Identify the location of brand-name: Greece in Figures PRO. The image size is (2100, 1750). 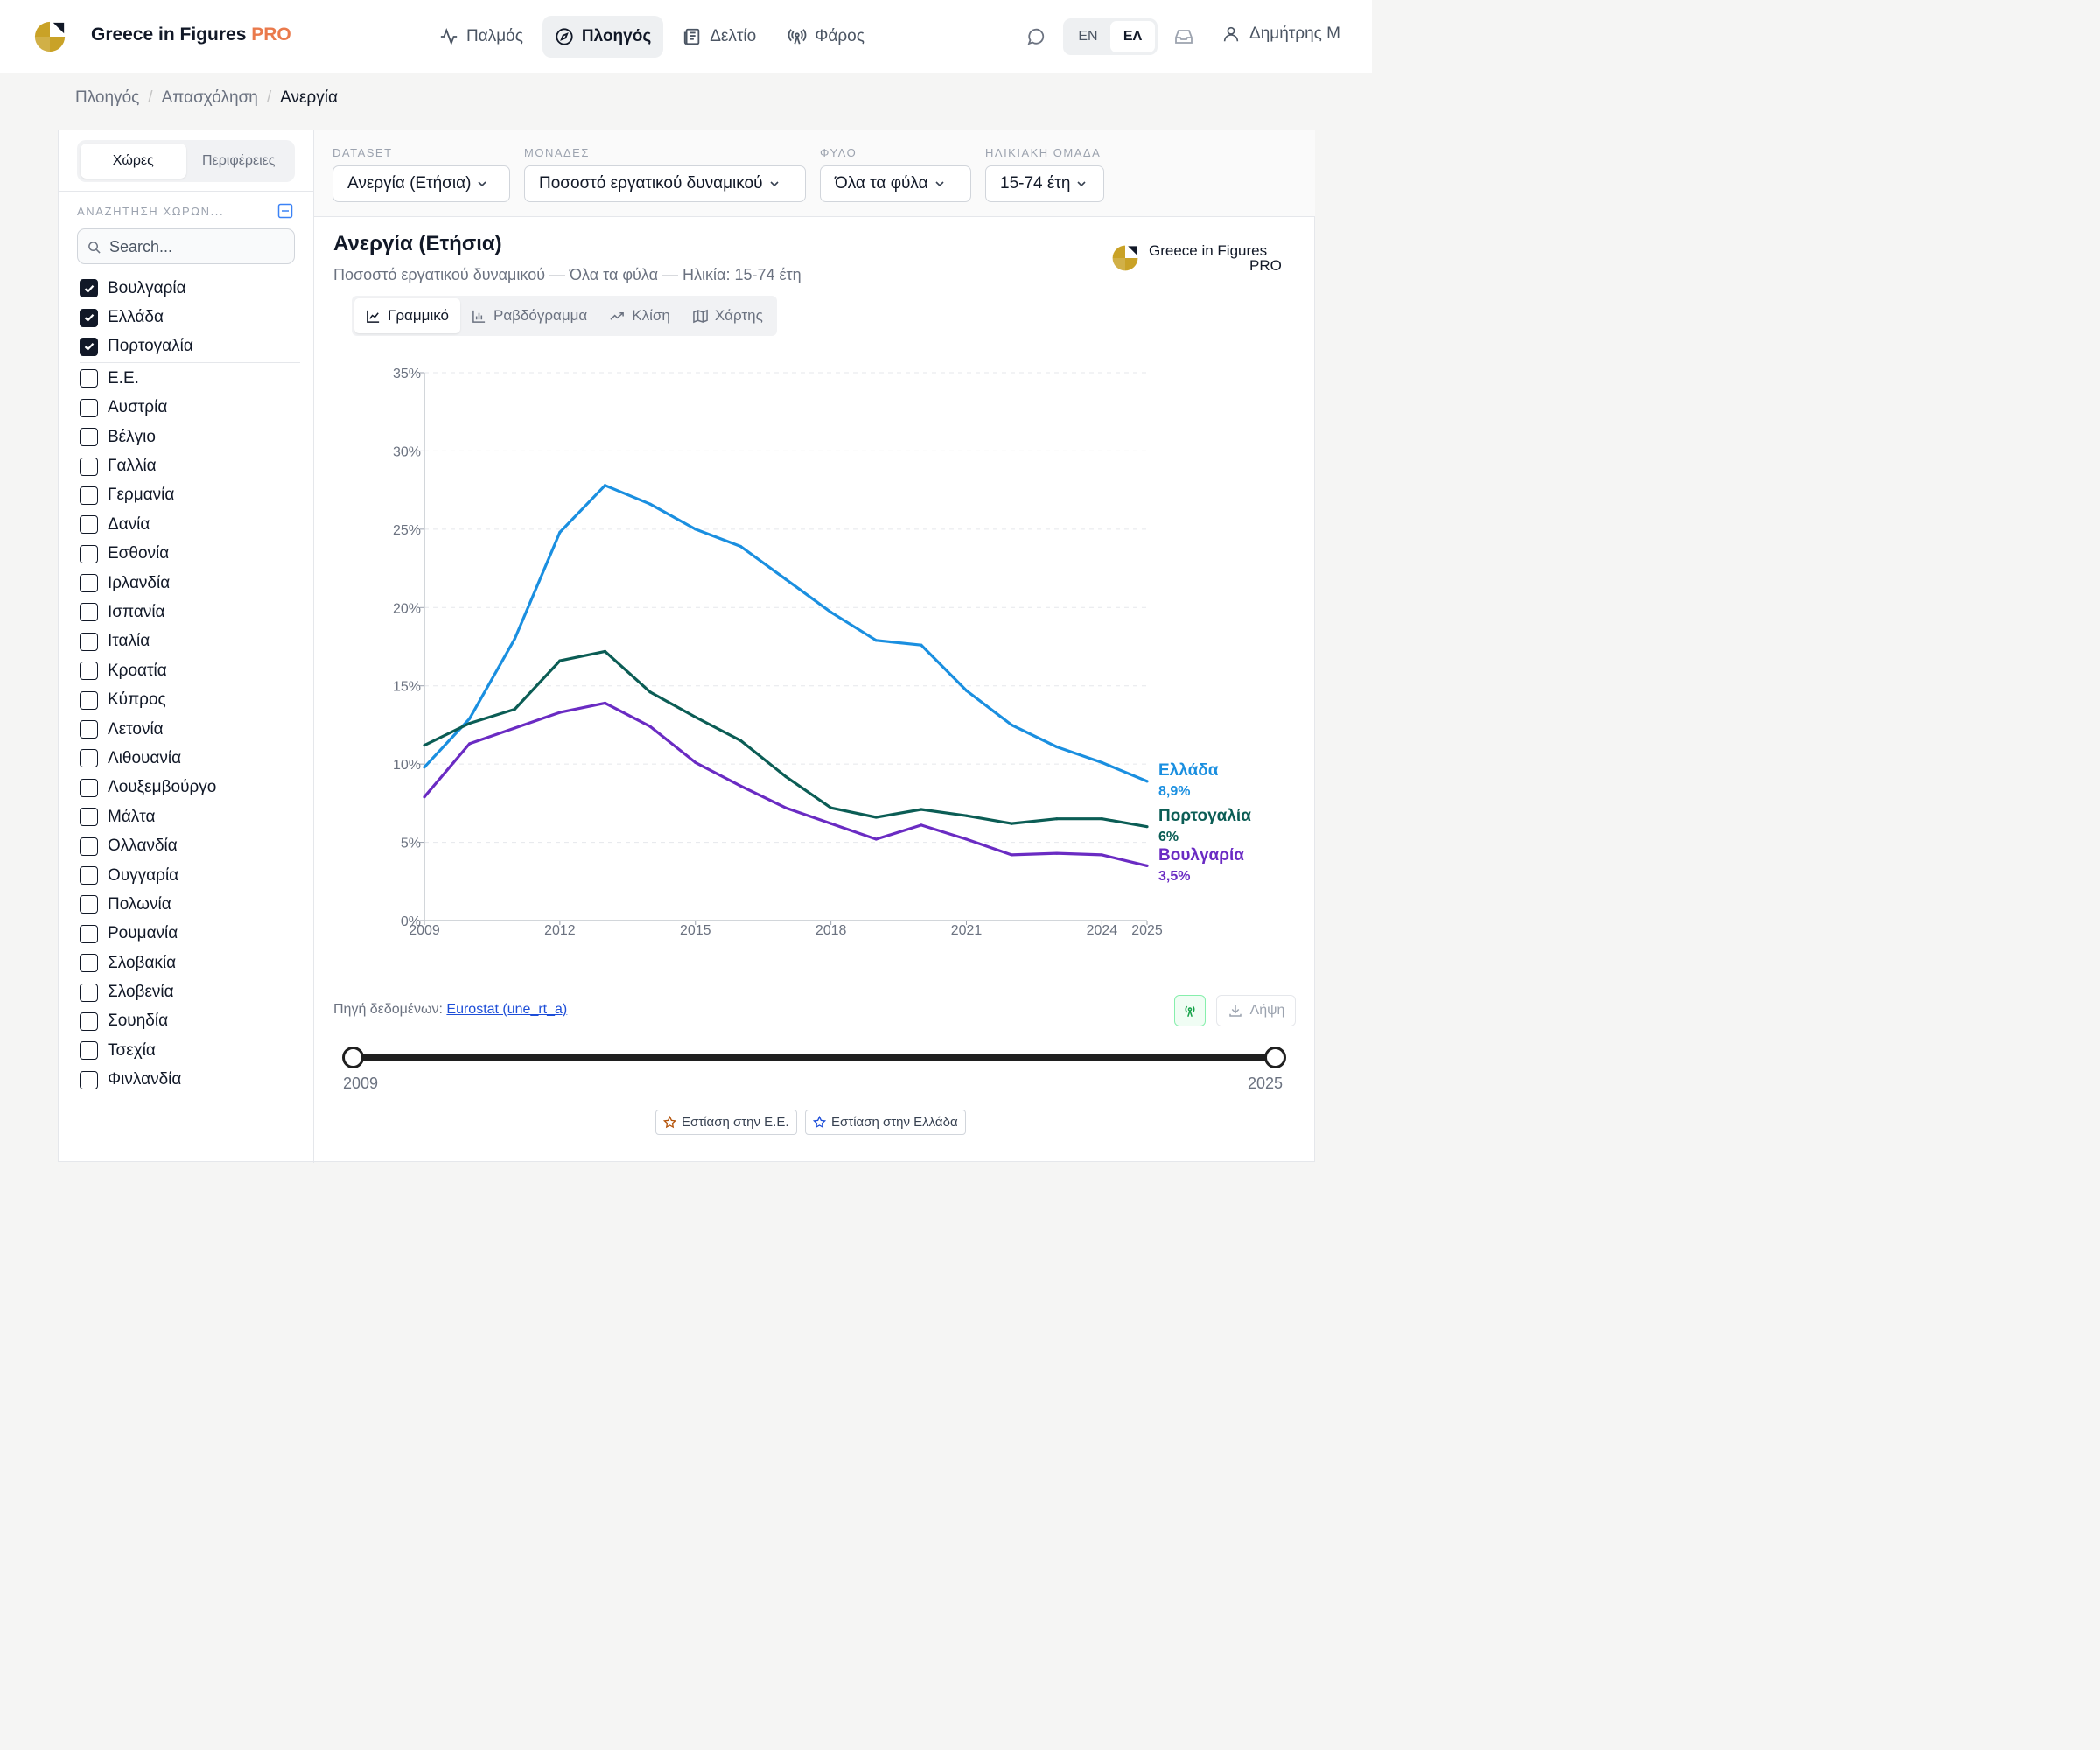
(191, 34).